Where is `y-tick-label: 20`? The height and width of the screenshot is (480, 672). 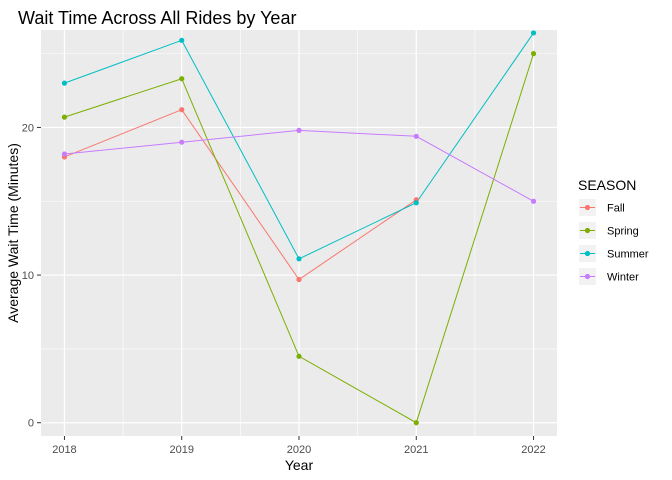 y-tick-label: 20 is located at coordinates (28, 128).